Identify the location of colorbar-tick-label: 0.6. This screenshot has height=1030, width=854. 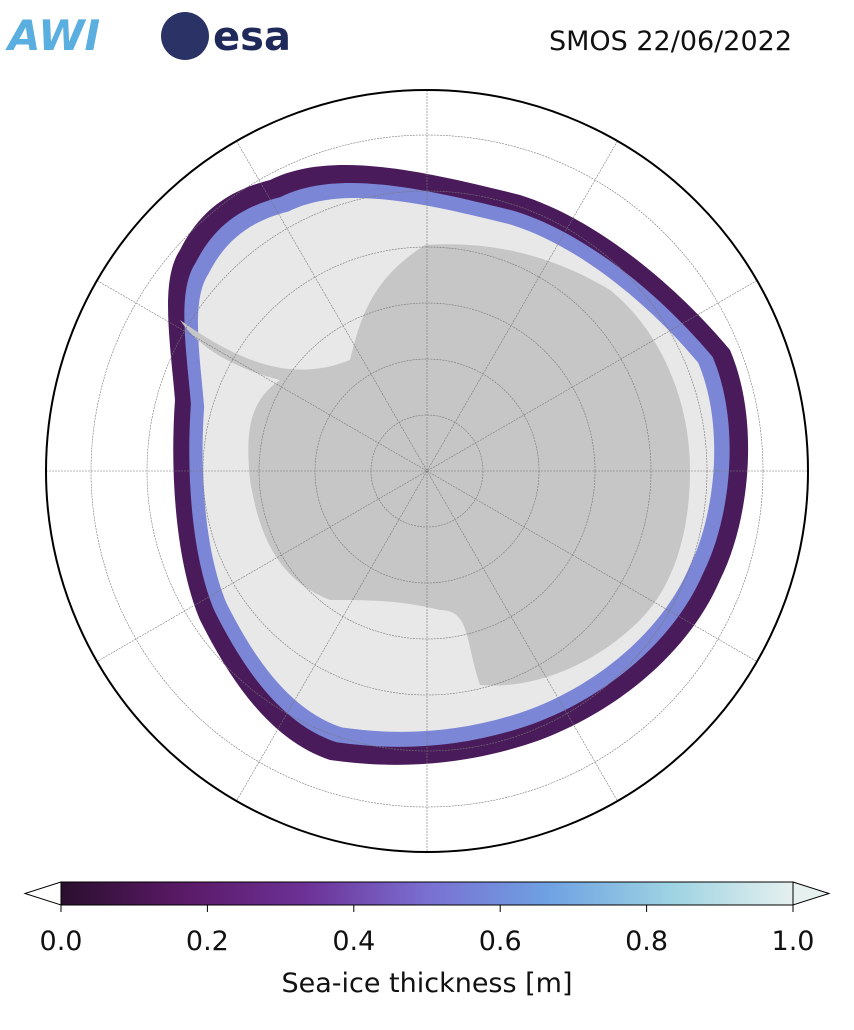
(500, 941).